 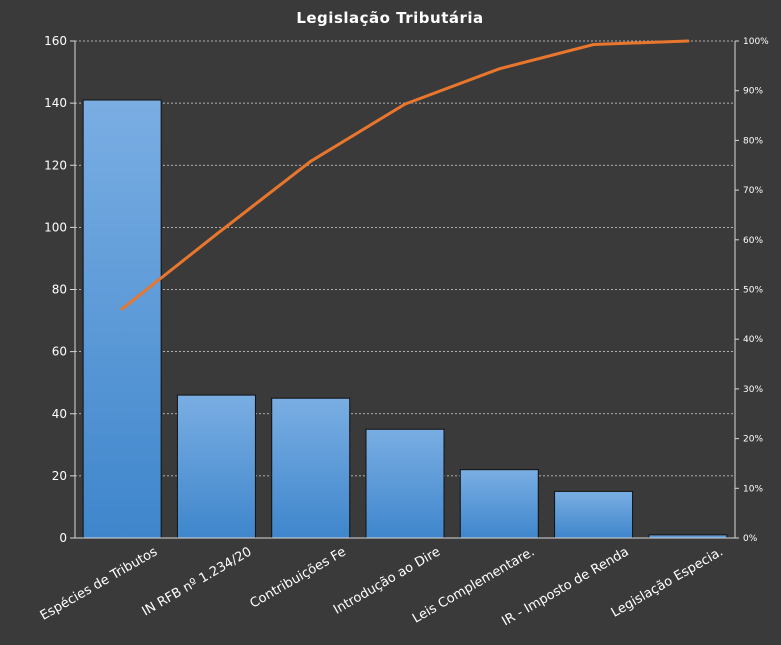 I want to click on y-tick-label: 100, so click(x=55, y=227).